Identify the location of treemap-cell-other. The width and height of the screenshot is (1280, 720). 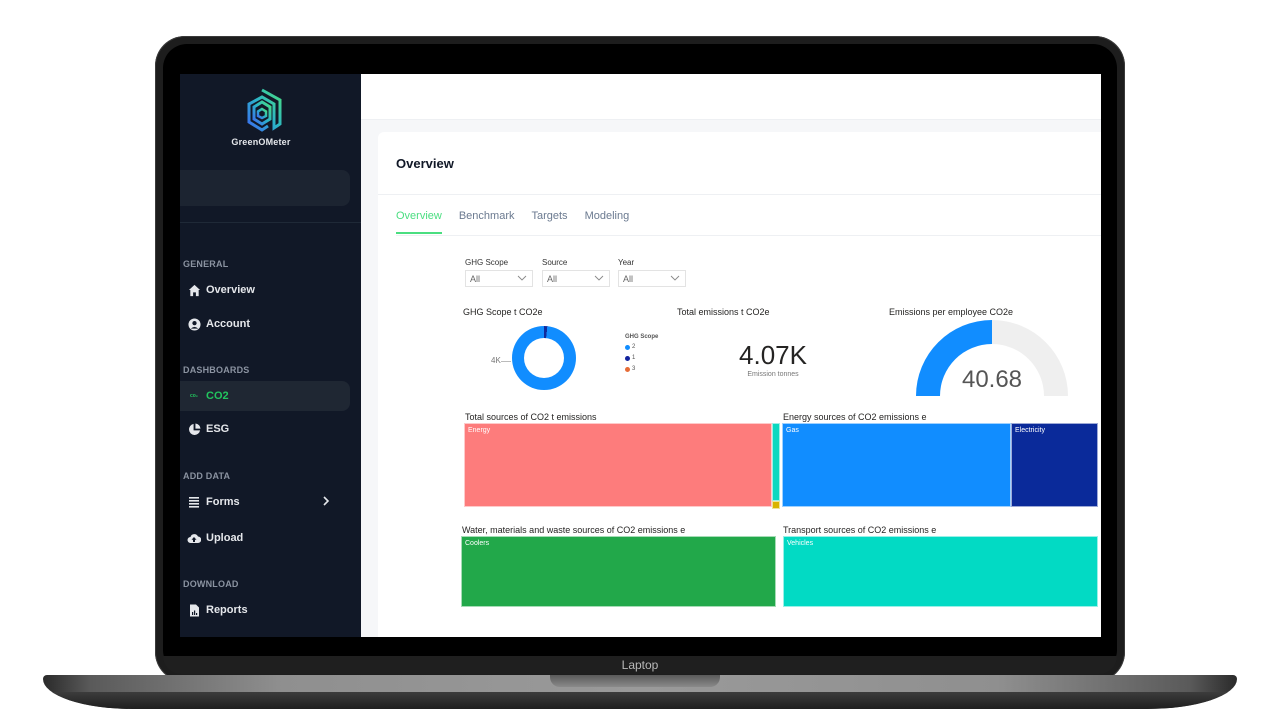
(776, 505).